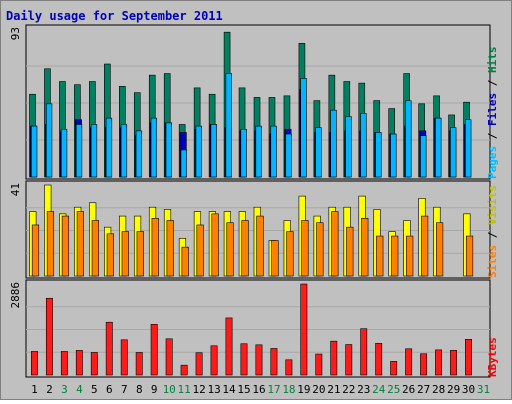 The height and width of the screenshot is (404, 512). I want to click on x-tick-label-18: 18, so click(288, 389).